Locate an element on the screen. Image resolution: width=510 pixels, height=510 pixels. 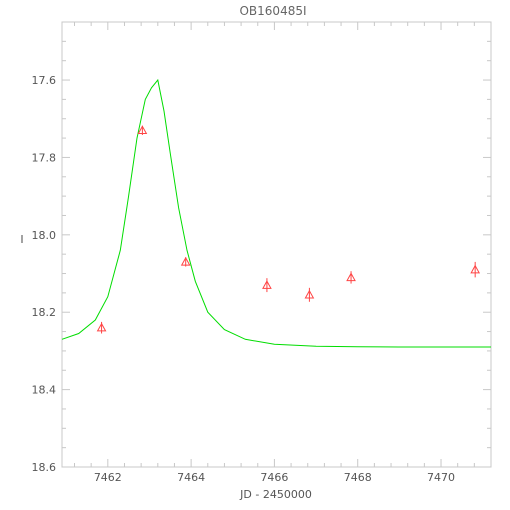
x-tick-label: 7464 is located at coordinates (191, 477).